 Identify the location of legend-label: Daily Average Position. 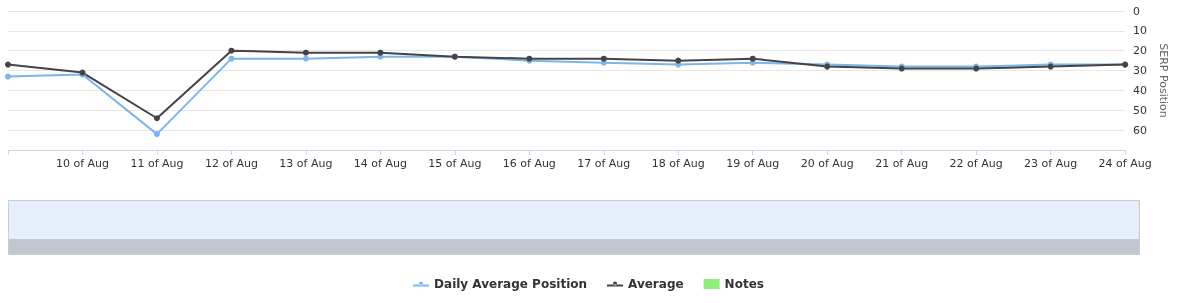
(511, 284).